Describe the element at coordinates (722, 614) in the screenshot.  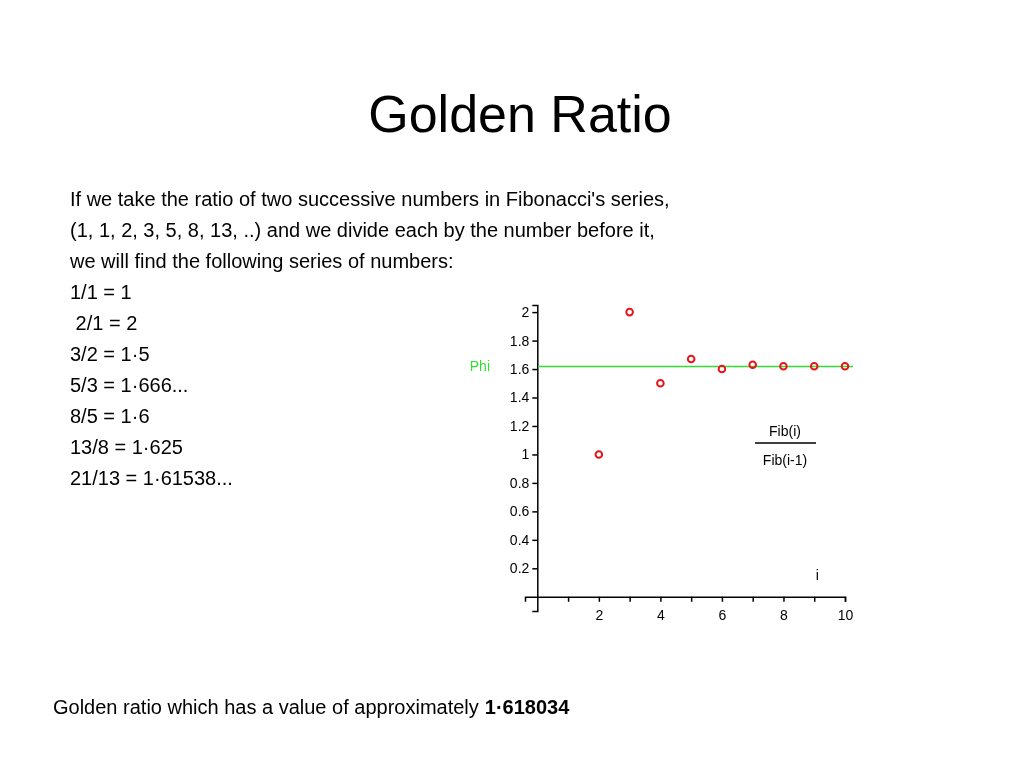
I see `x-tick-label: 6` at that location.